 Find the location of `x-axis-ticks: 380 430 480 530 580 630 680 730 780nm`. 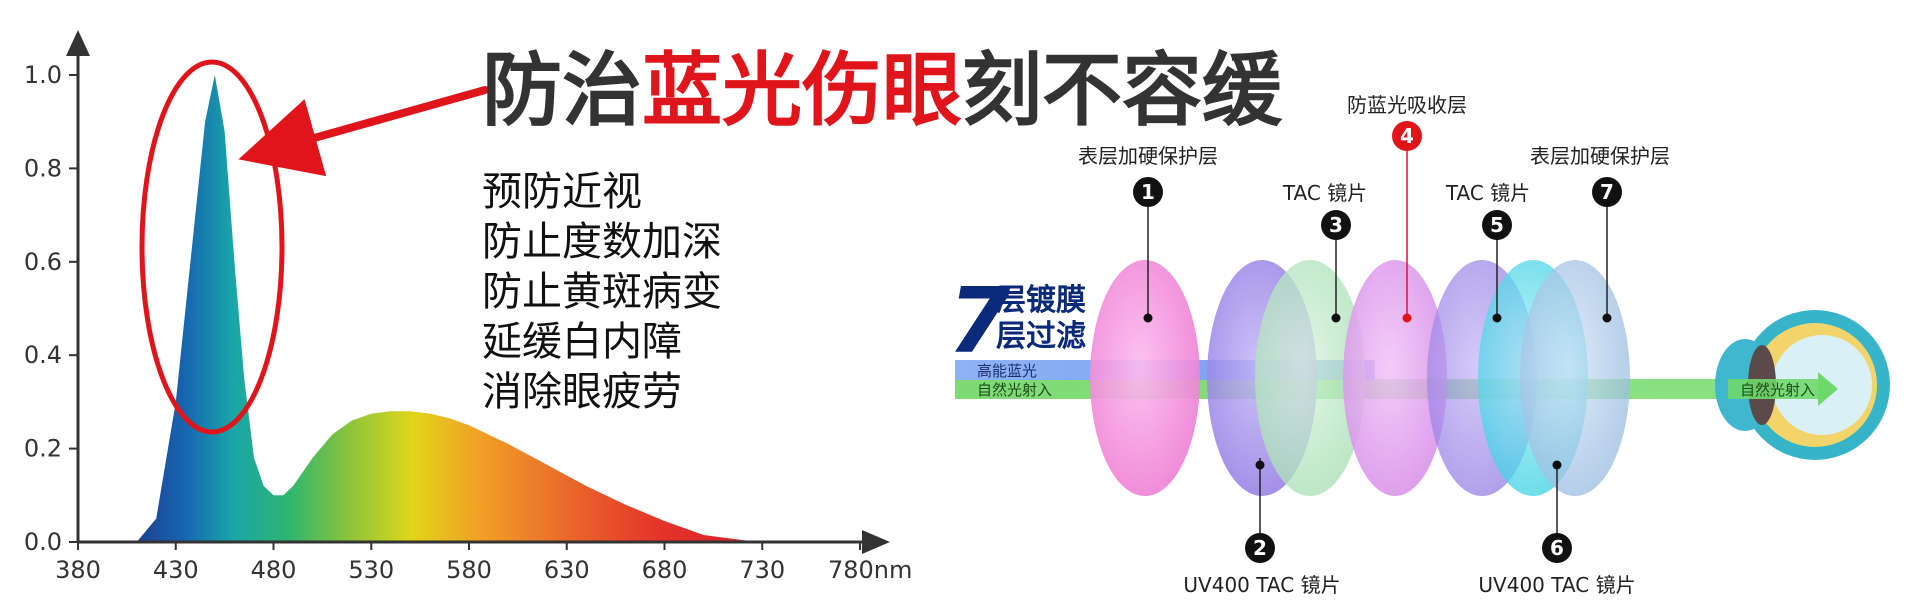

x-axis-ticks: 380 430 480 530 580 630 680 730 780nm is located at coordinates (483, 563).